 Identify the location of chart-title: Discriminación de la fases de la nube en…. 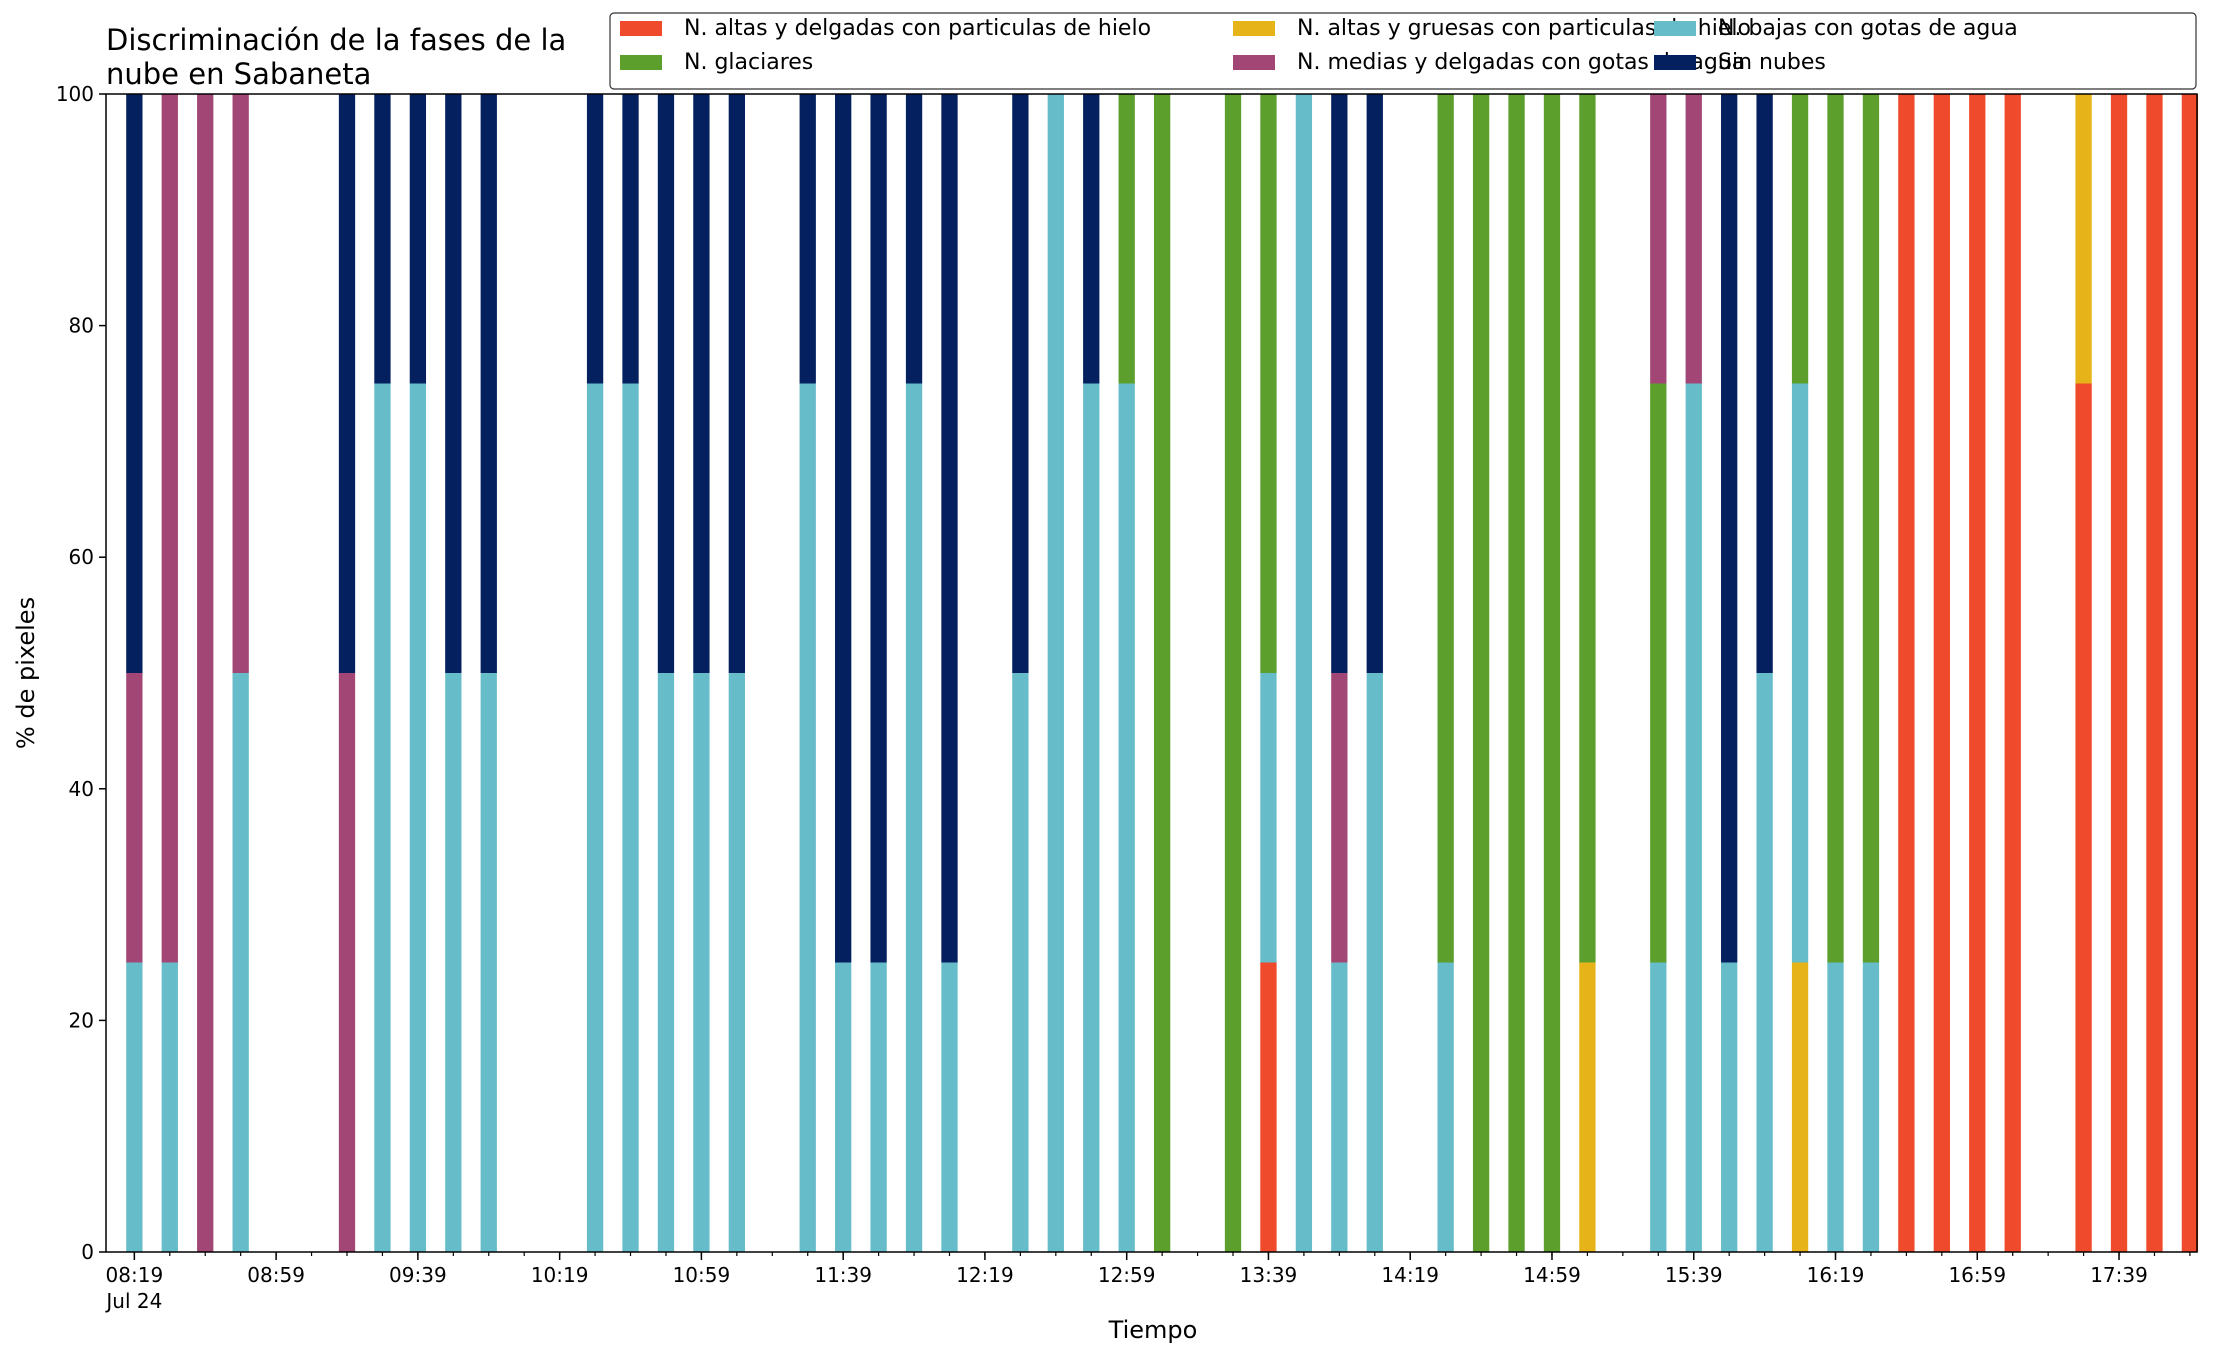
(336, 57).